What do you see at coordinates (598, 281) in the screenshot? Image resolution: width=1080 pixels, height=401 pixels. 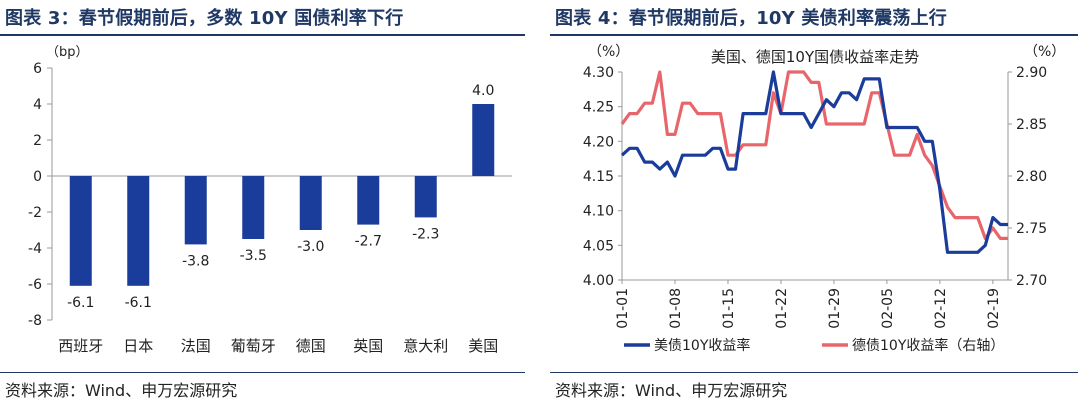 I see `left-tick-label: 4.00` at bounding box center [598, 281].